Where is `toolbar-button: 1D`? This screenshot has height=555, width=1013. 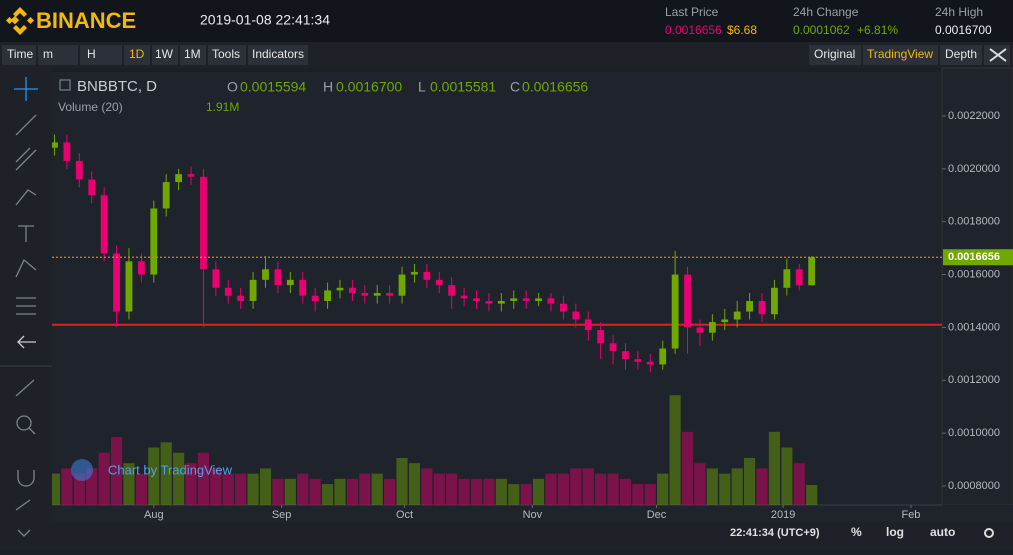 toolbar-button: 1D is located at coordinates (137, 54).